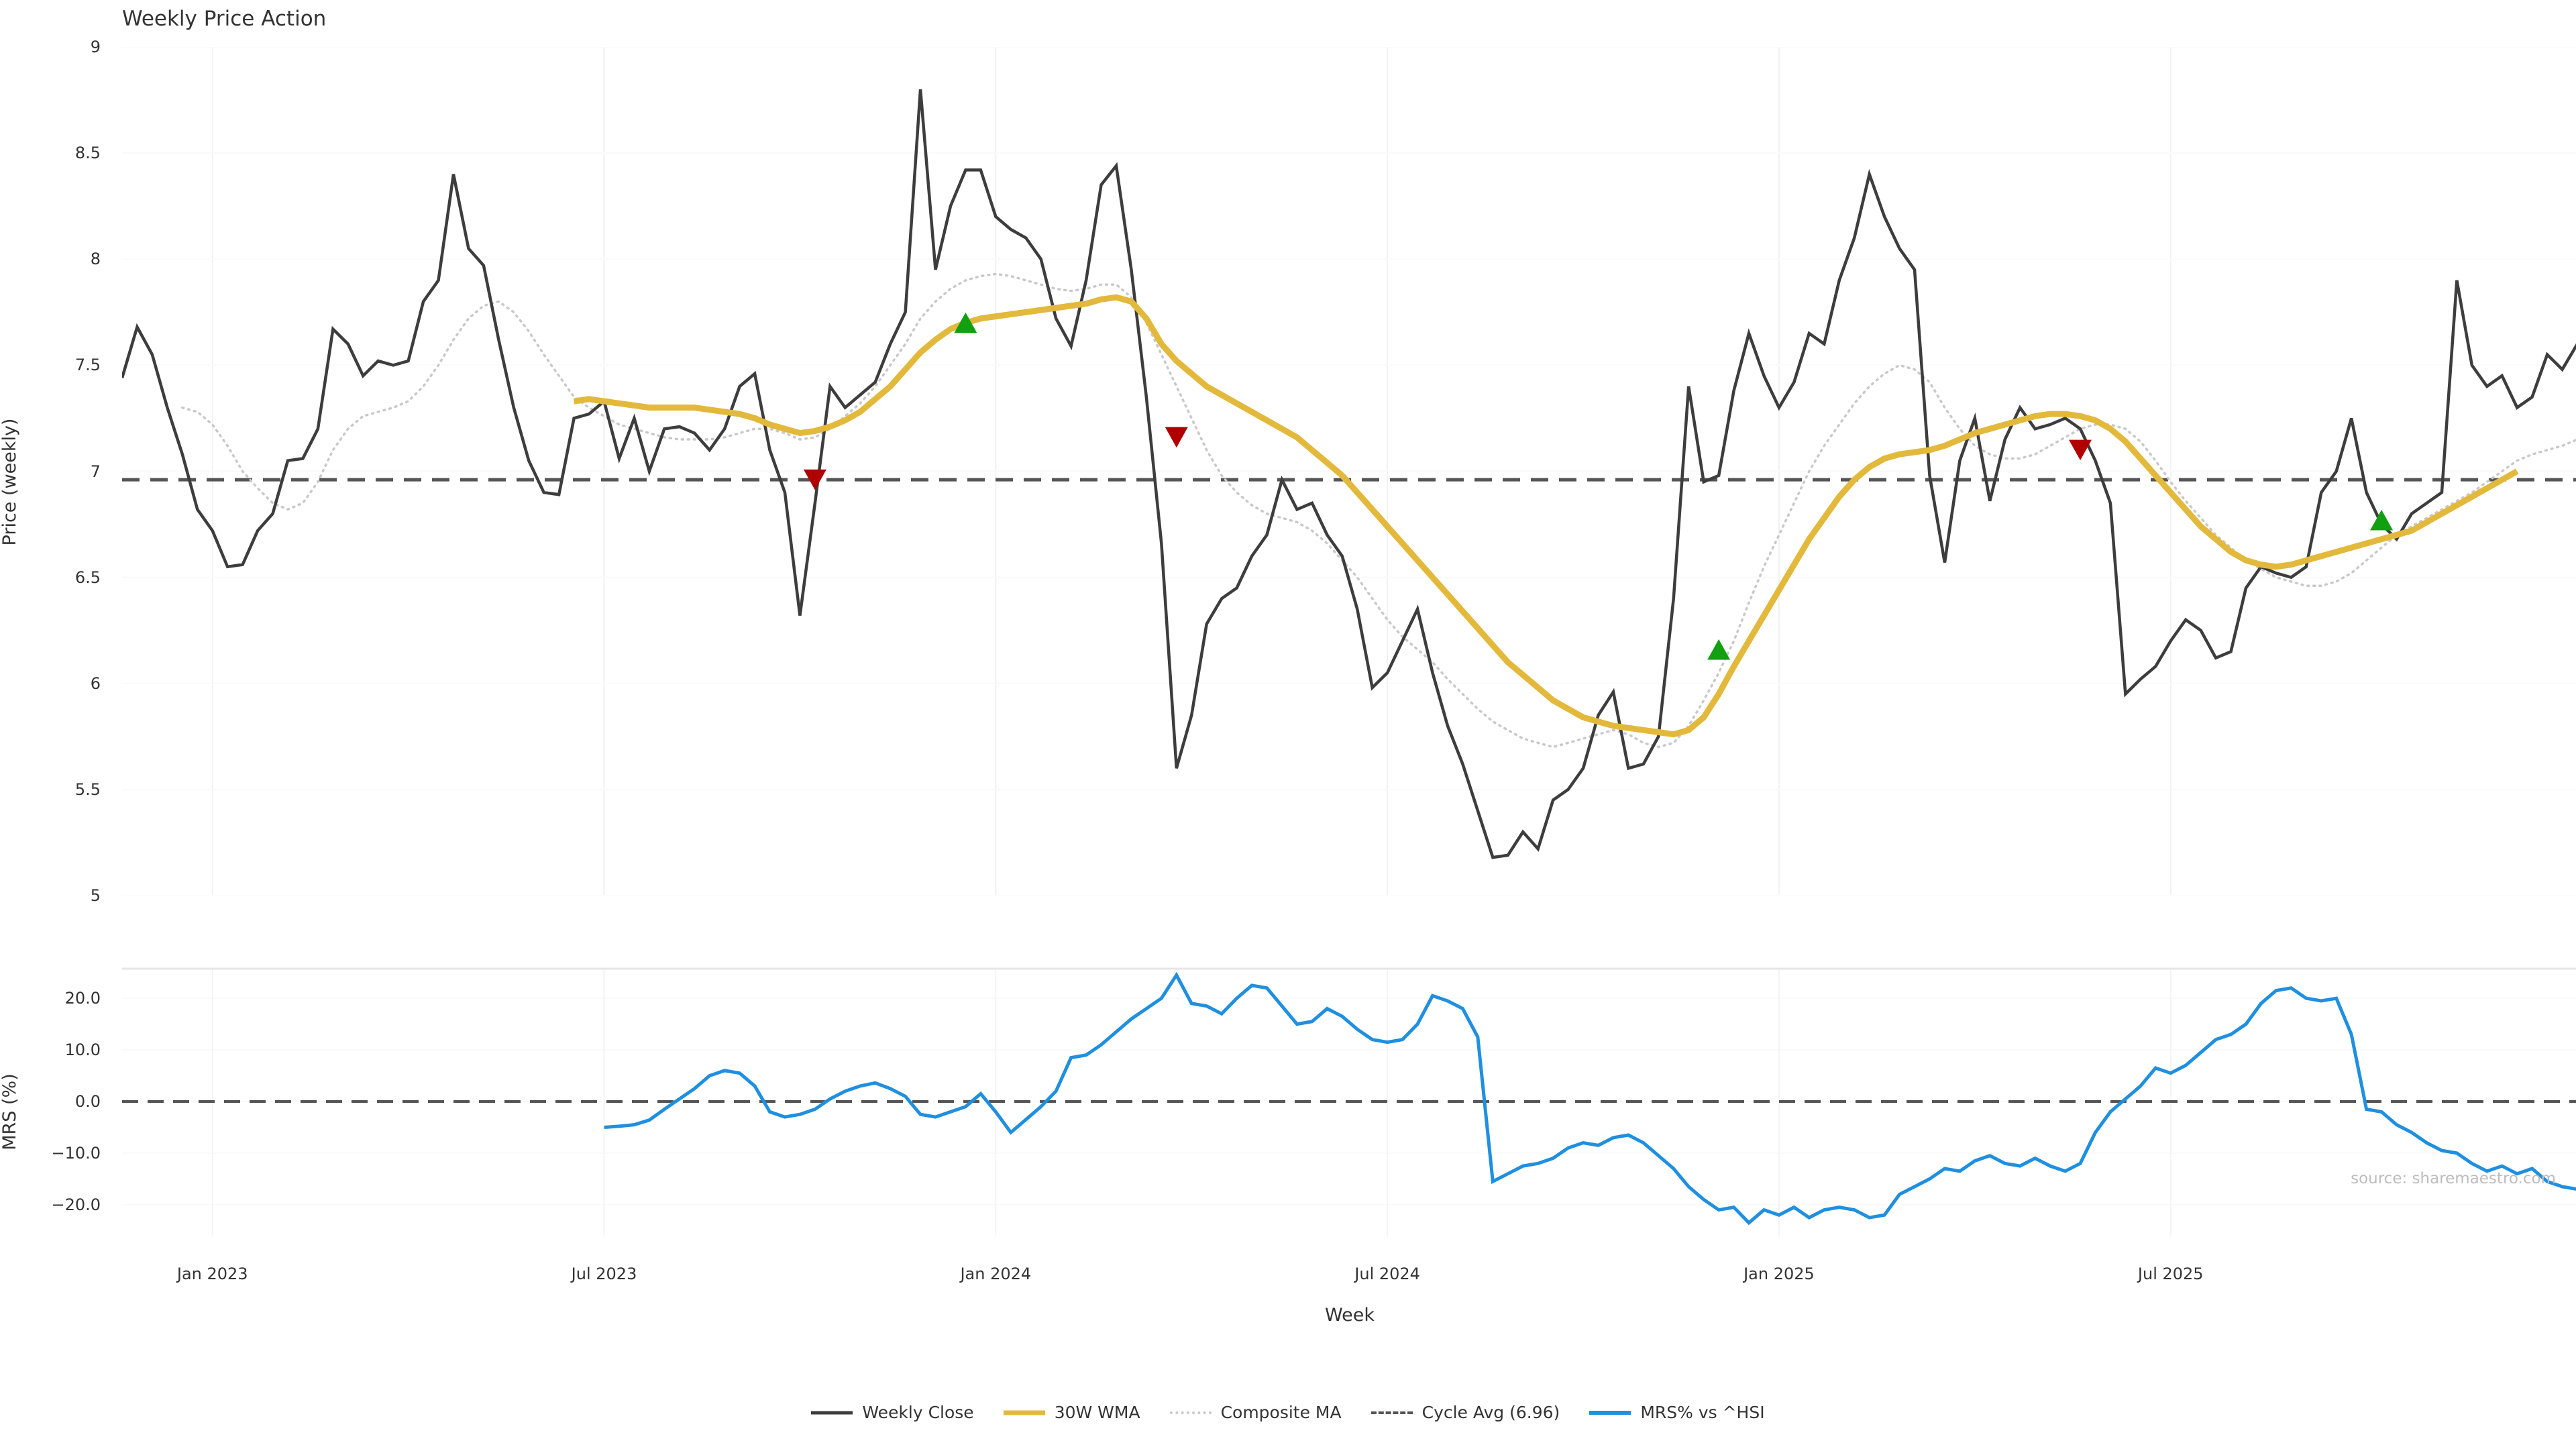  What do you see at coordinates (82, 998) in the screenshot?
I see `mrs-ytick: 20.0` at bounding box center [82, 998].